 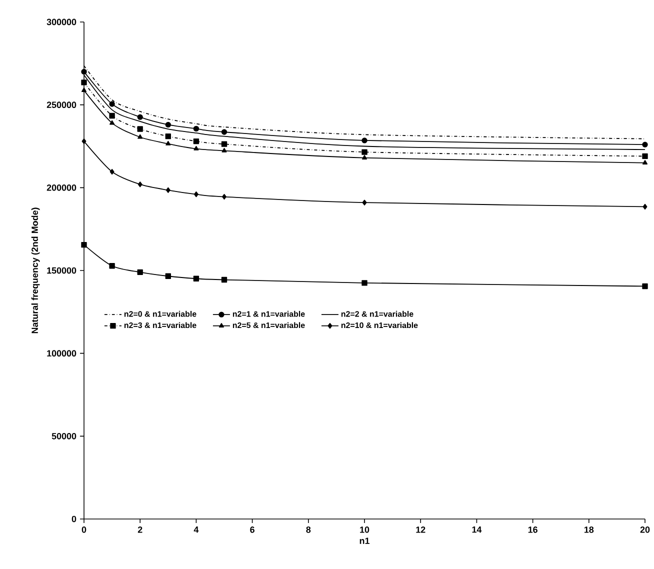 What do you see at coordinates (140, 529) in the screenshot?
I see `x-tick-label: 2` at bounding box center [140, 529].